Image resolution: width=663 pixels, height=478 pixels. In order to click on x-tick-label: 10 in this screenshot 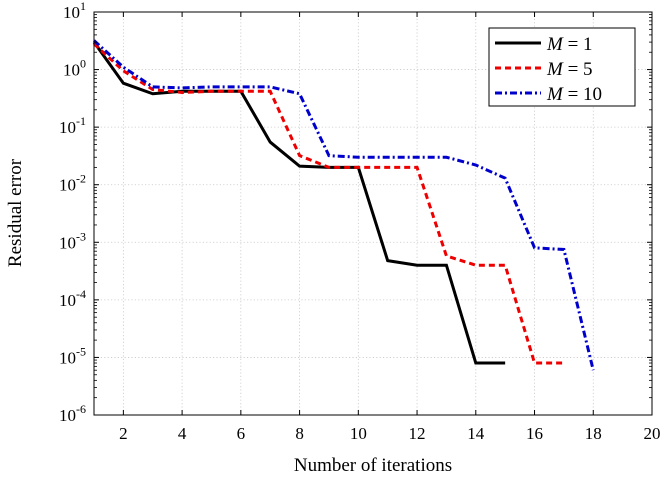, I will do `click(358, 433)`.